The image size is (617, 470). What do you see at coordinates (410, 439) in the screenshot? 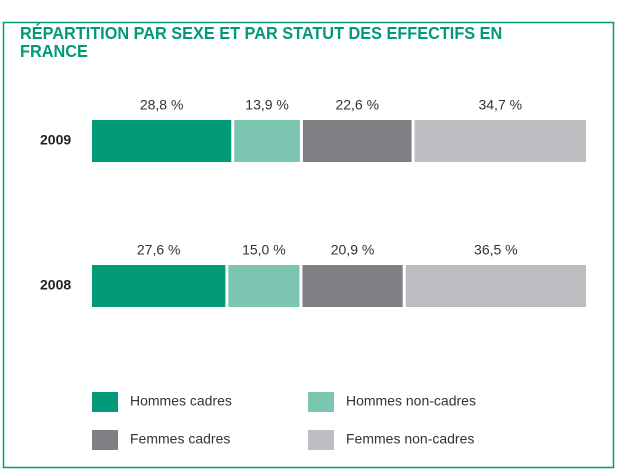
I see `legend-label: Femmes non-cadres` at bounding box center [410, 439].